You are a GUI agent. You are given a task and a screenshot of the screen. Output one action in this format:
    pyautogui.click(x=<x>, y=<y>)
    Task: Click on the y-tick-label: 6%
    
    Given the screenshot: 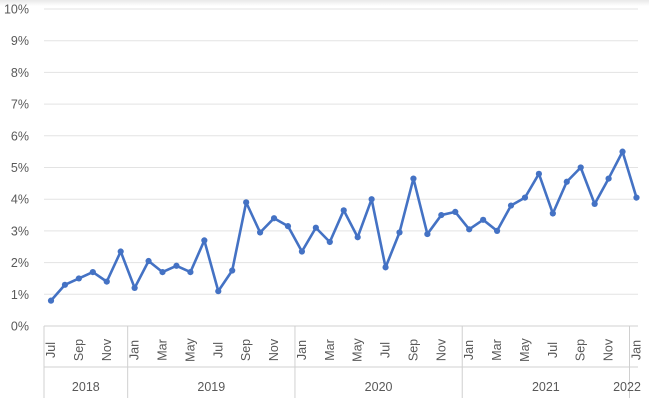 What is the action you would take?
    pyautogui.click(x=20, y=136)
    